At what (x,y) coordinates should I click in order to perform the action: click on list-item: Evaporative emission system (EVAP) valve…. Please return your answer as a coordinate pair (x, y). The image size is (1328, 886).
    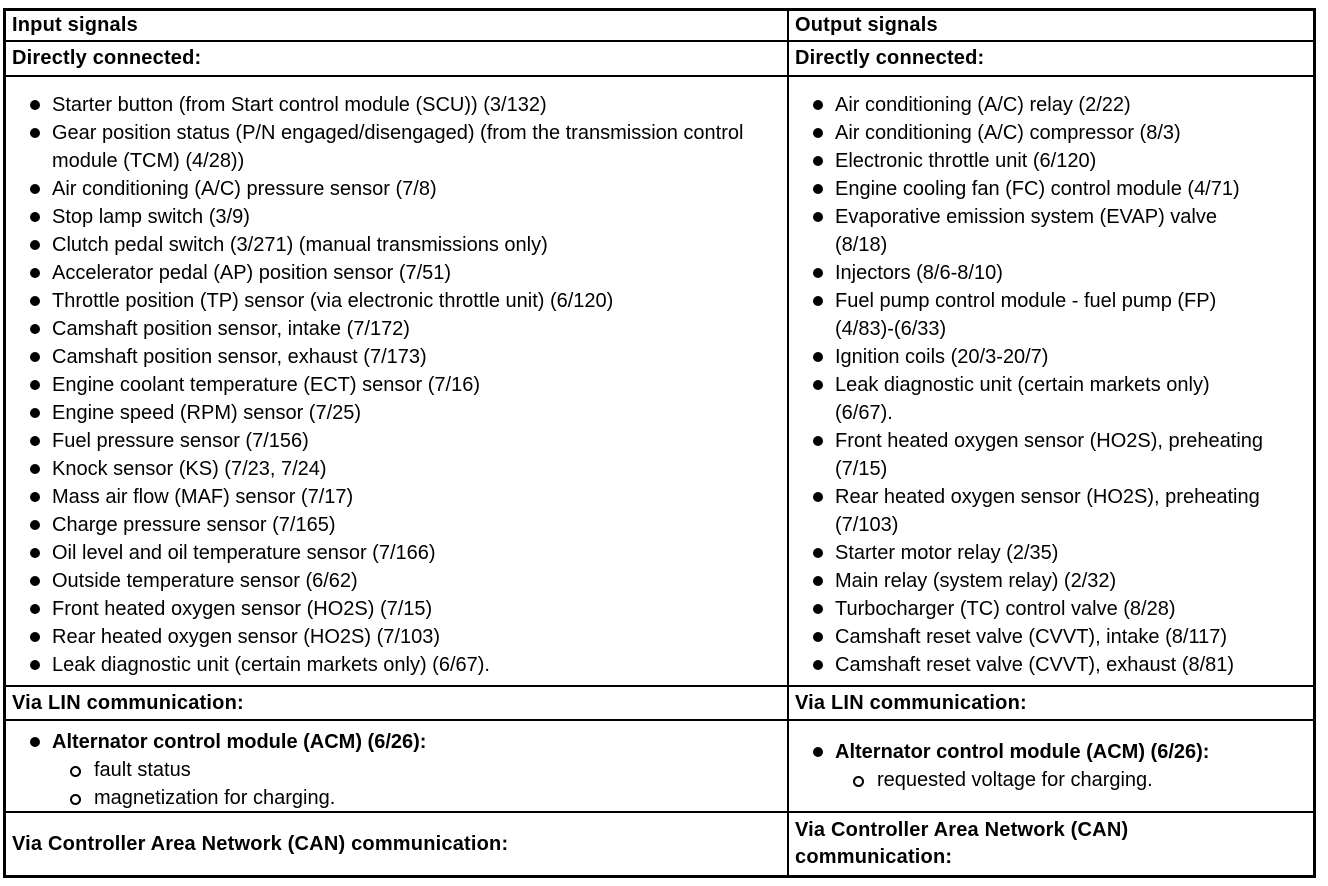
    Looking at the image, I should click on (1029, 231).